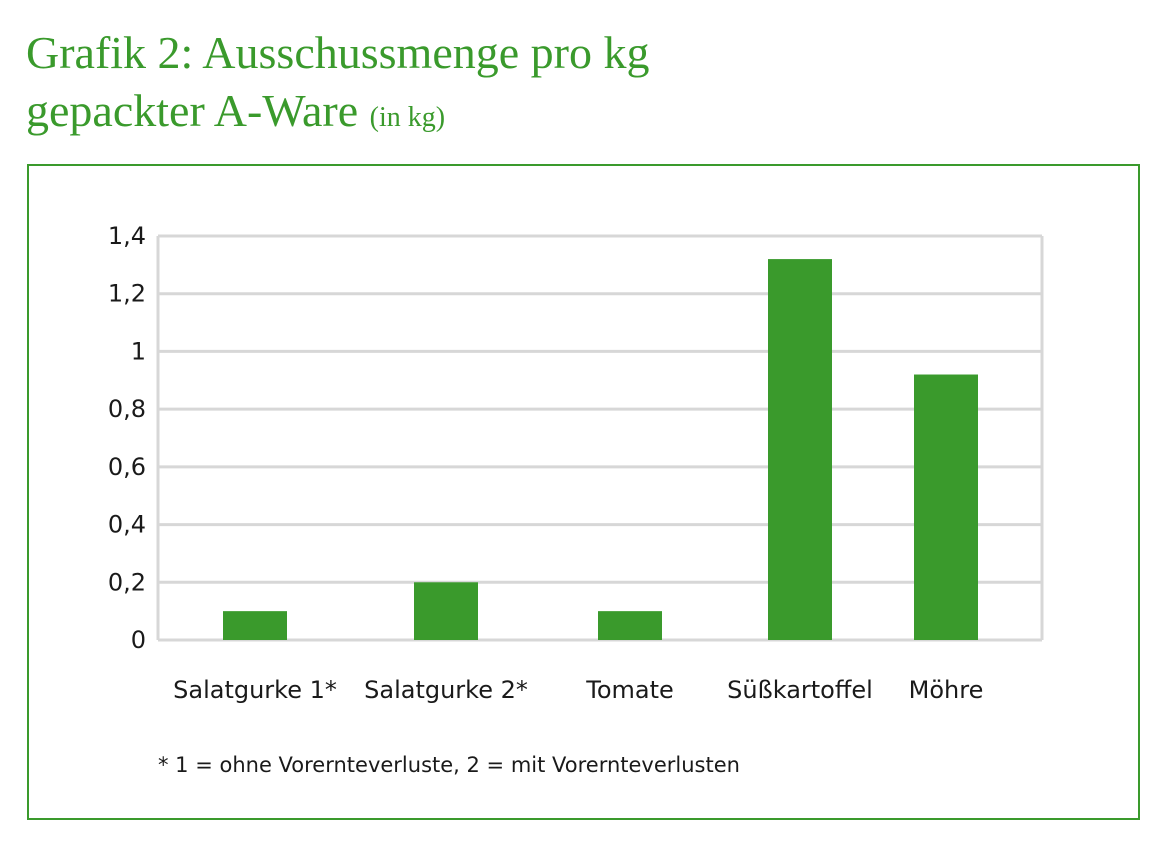  I want to click on x-category-label: Süßkartoffel, so click(800, 690).